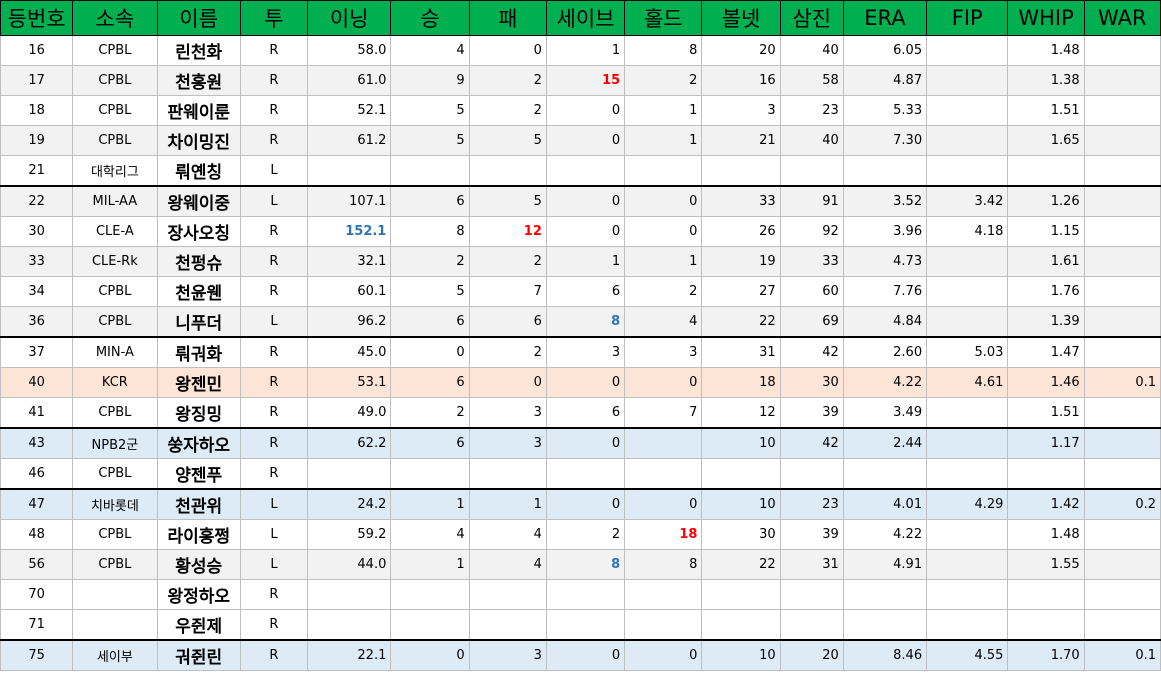  Describe the element at coordinates (37, 352) in the screenshot. I see `cell-number: 37` at that location.